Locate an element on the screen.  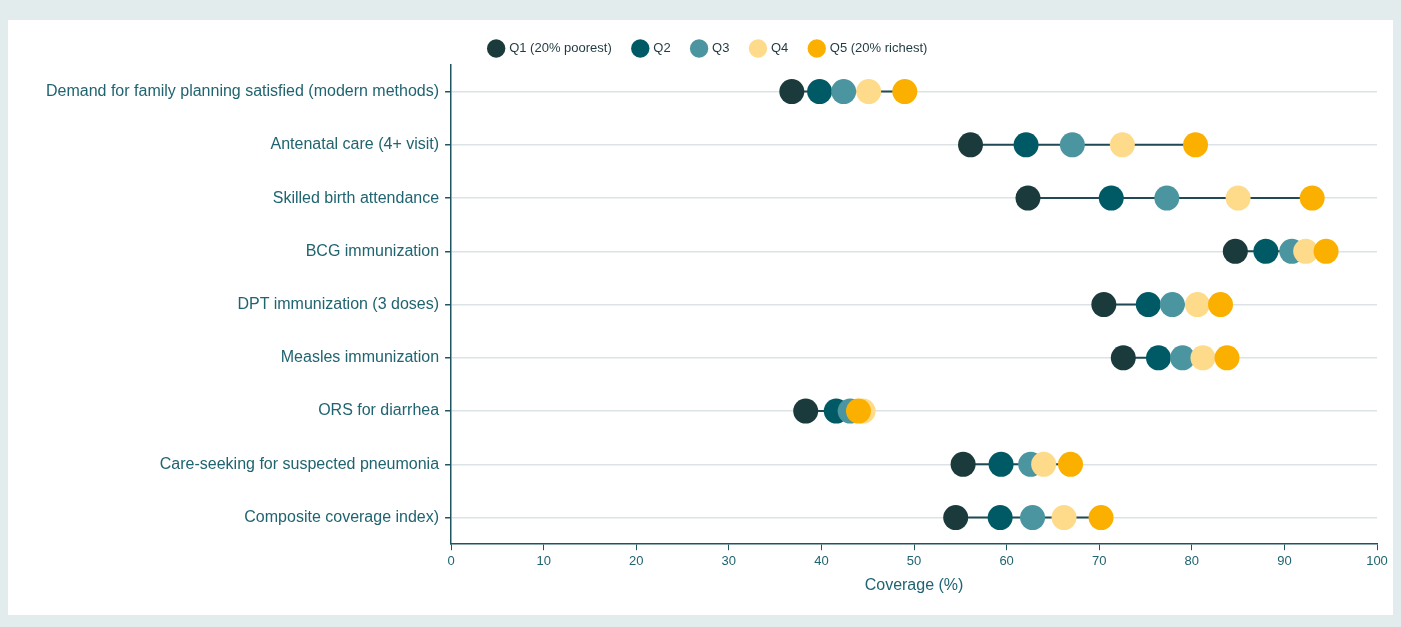
x-tick-label: 0 is located at coordinates (451, 560).